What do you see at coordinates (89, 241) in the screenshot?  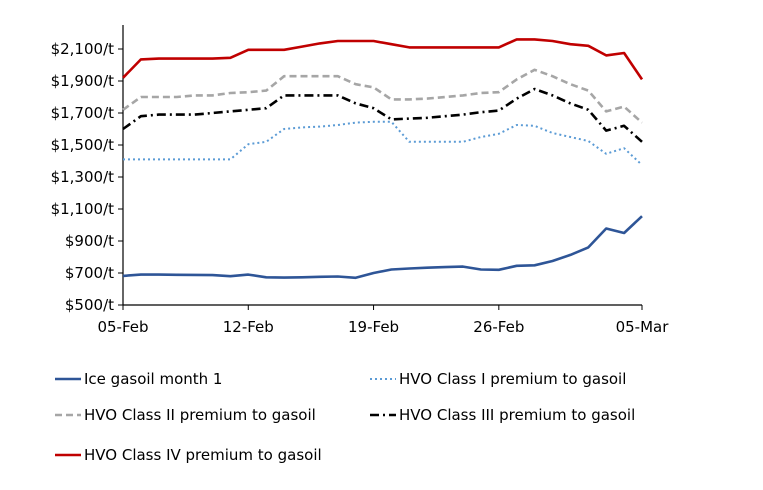 I see `y-tick-label: $900/t` at bounding box center [89, 241].